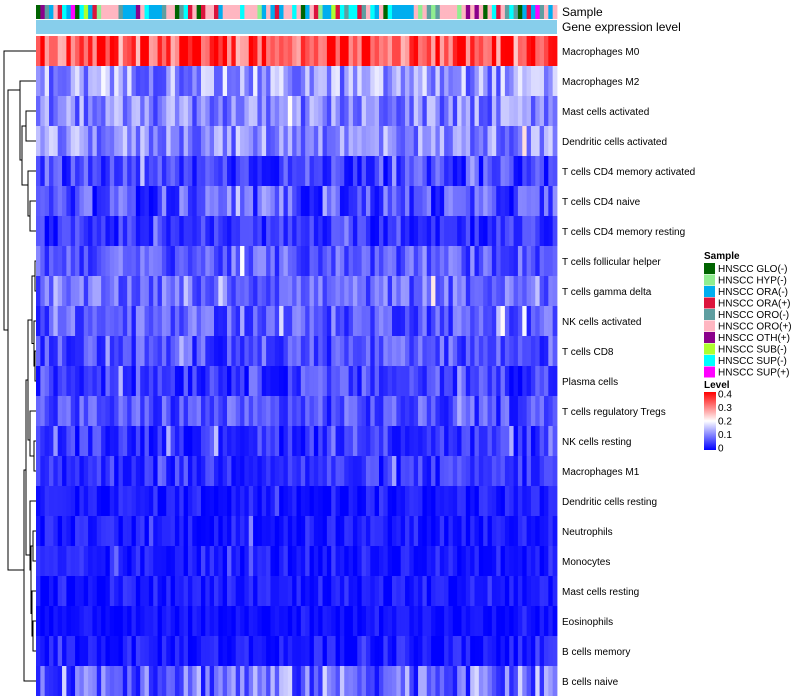 The height and width of the screenshot is (700, 800). What do you see at coordinates (34, 636) in the screenshot?
I see `dendrogram-branch` at bounding box center [34, 636].